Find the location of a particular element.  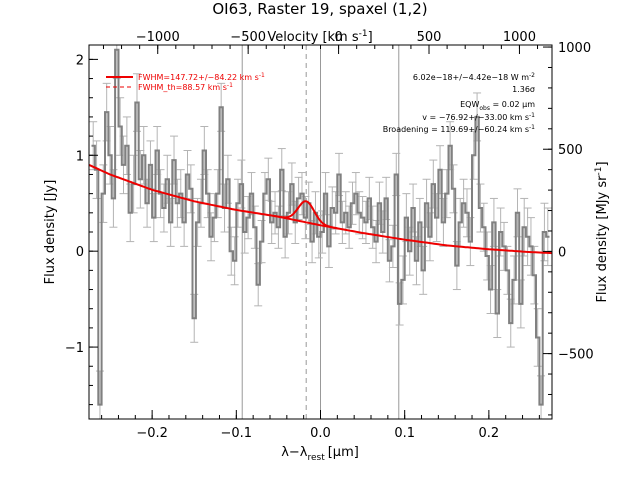

top-axis-label-text: Velocity [km s is located at coordinates (313, 37).